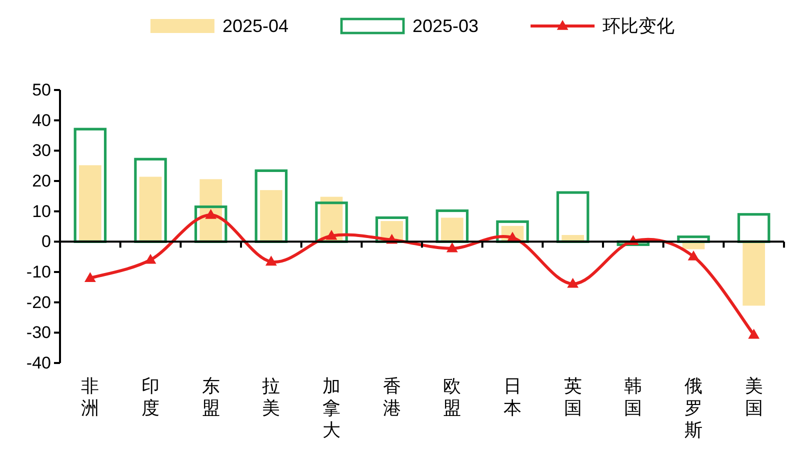 The height and width of the screenshot is (449, 795). Describe the element at coordinates (573, 397) in the screenshot. I see `x-tick-label: 英国` at that location.